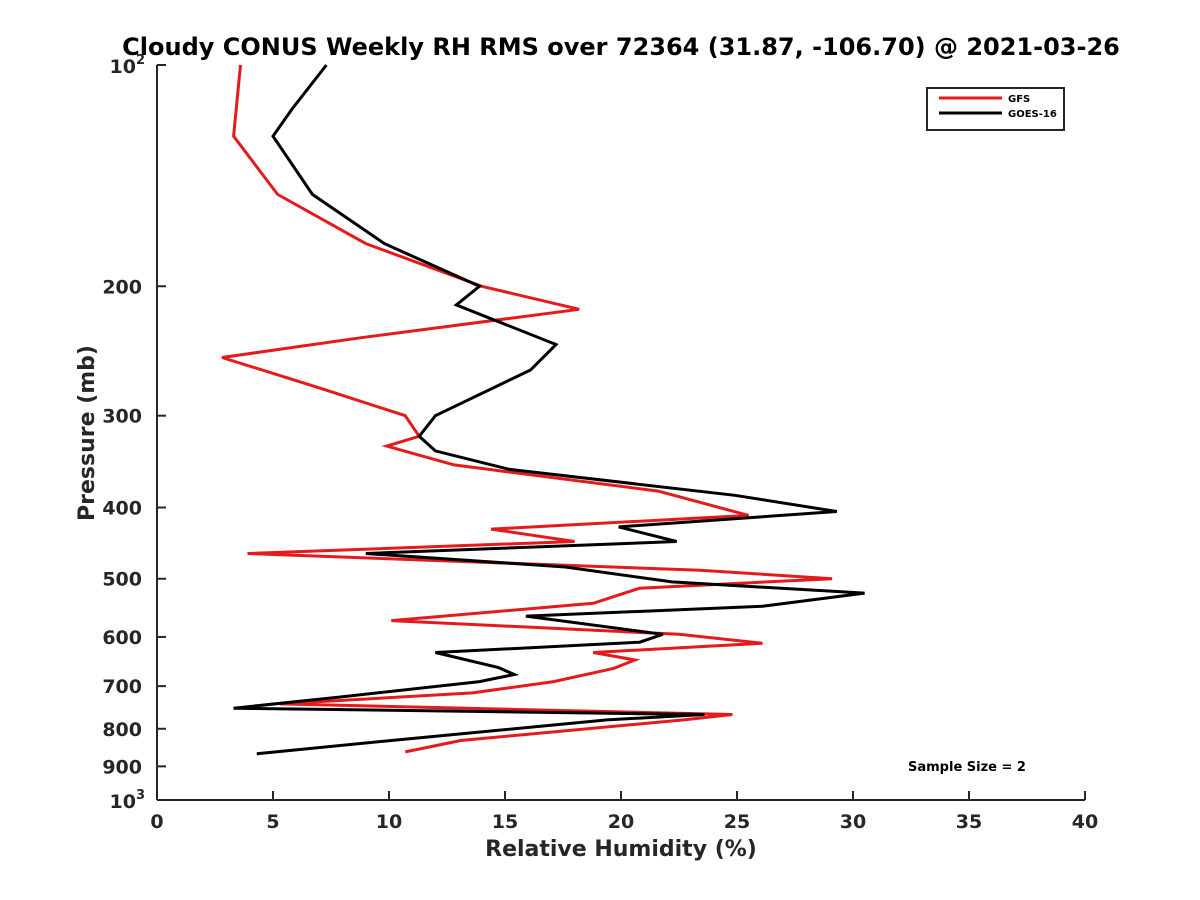 The image size is (1200, 900). What do you see at coordinates (389, 822) in the screenshot?
I see `x-tick-label: 10` at bounding box center [389, 822].